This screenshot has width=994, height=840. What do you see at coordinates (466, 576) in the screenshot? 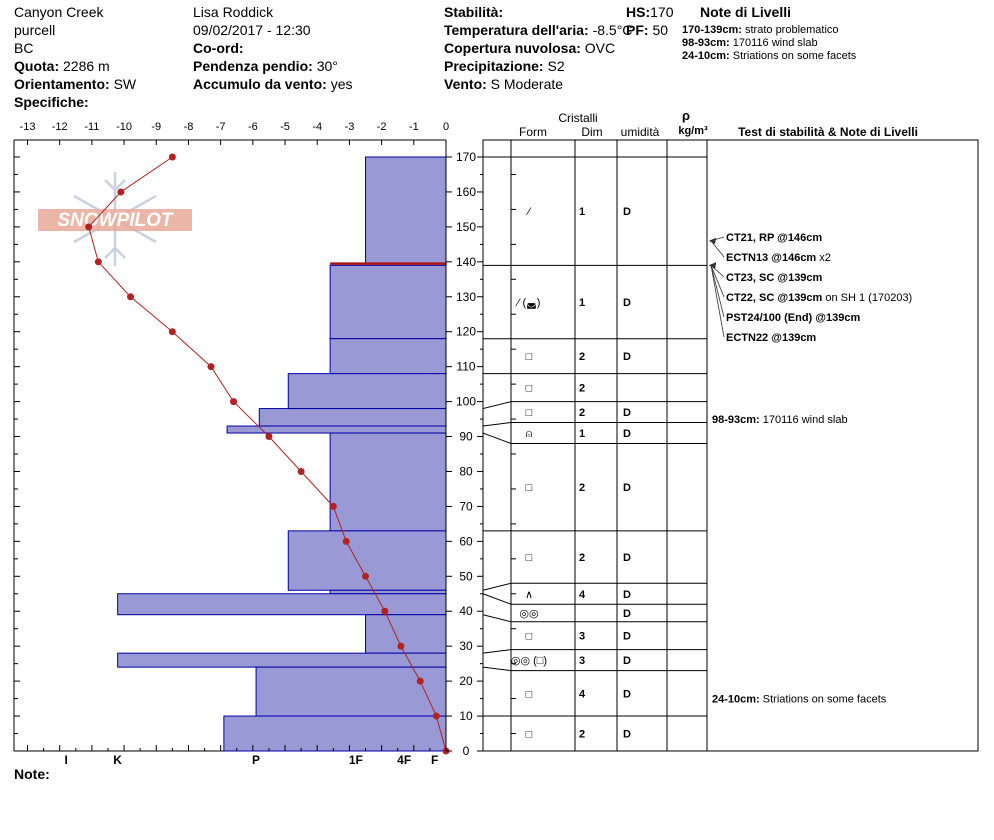
I see `height-tick-label-5: 50` at bounding box center [466, 576].